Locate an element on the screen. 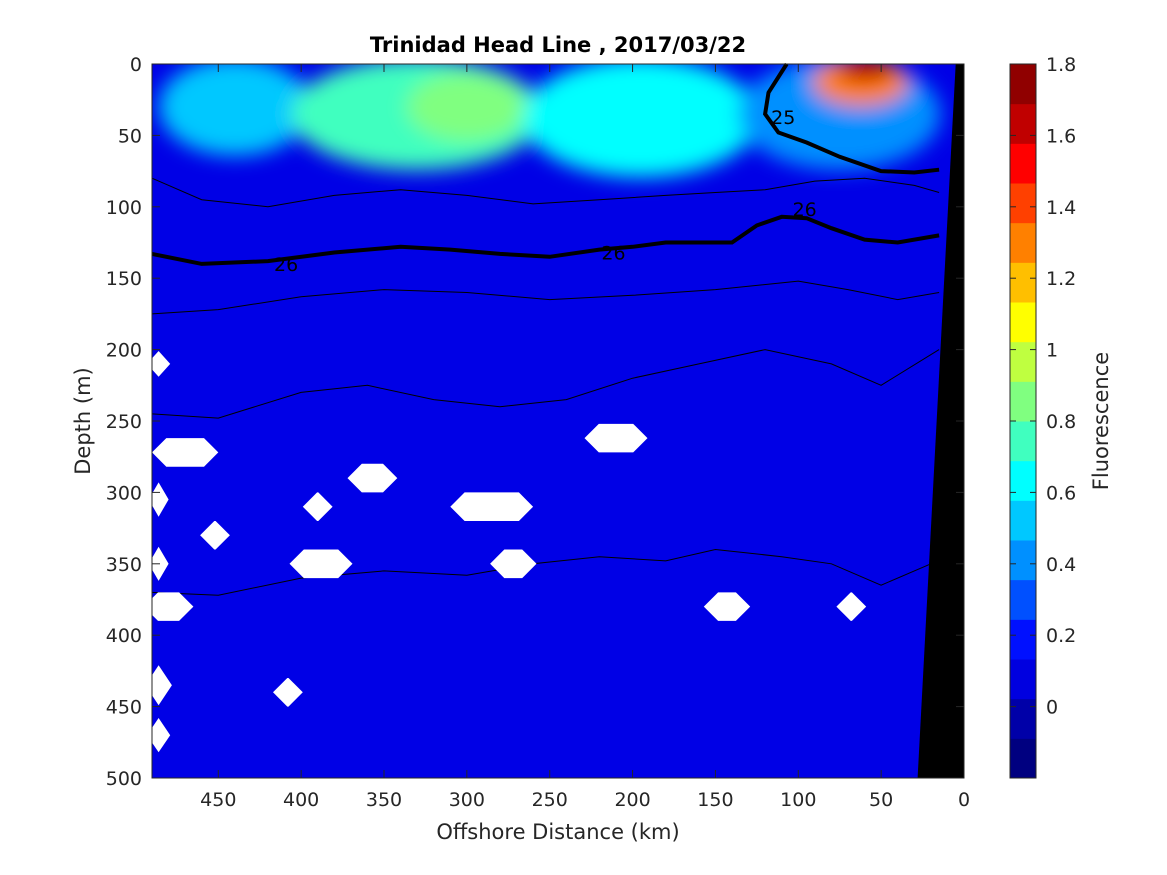 The height and width of the screenshot is (875, 1167). x-tick-label: 0 is located at coordinates (964, 800).